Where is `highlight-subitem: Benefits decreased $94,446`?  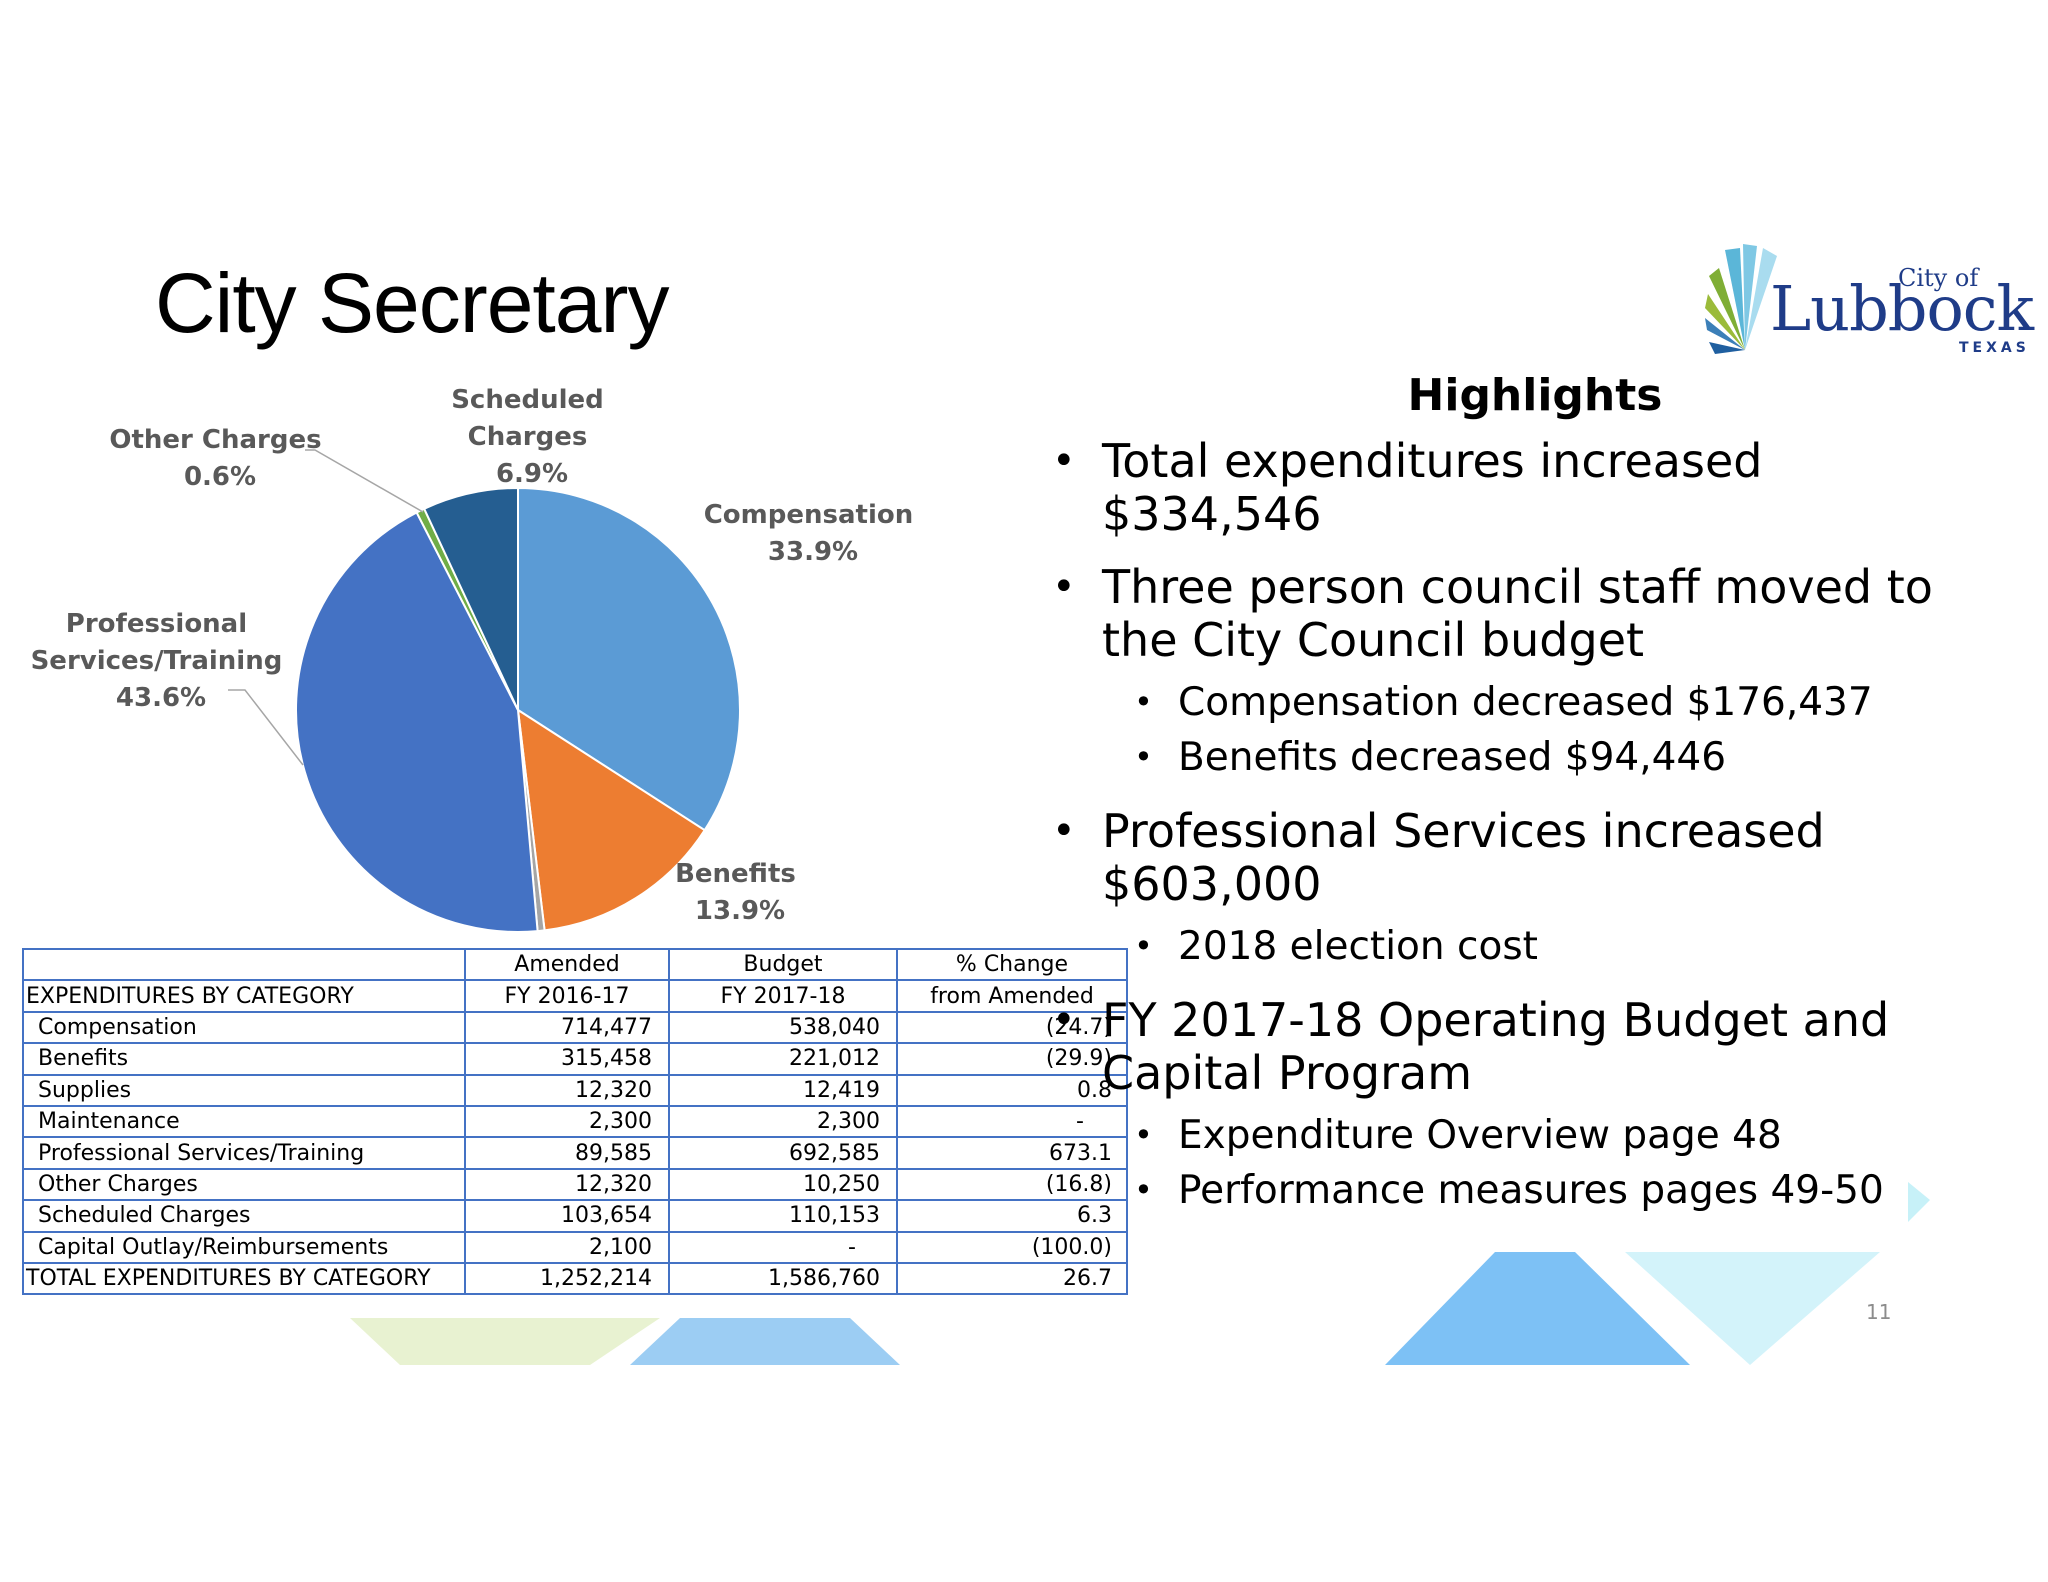
highlight-subitem: Benefits decreased $94,446 is located at coordinates (1521, 757).